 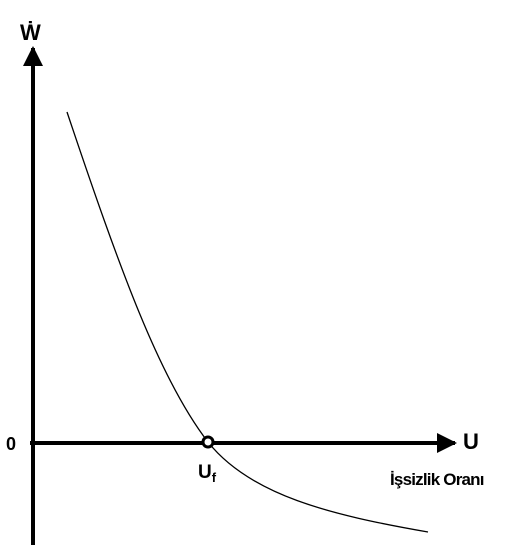 I want to click on origin-label: 0, so click(x=11, y=444).